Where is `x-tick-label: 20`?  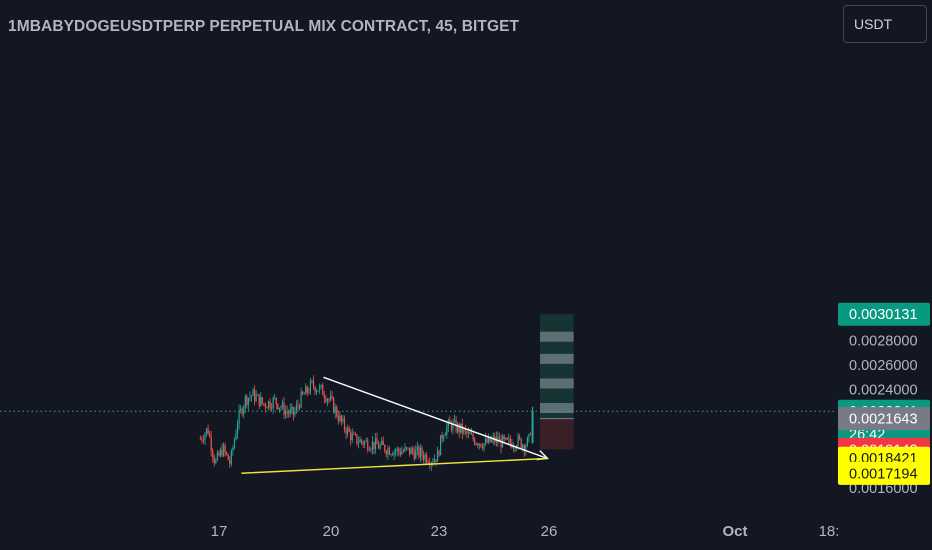
x-tick-label: 20 is located at coordinates (331, 531).